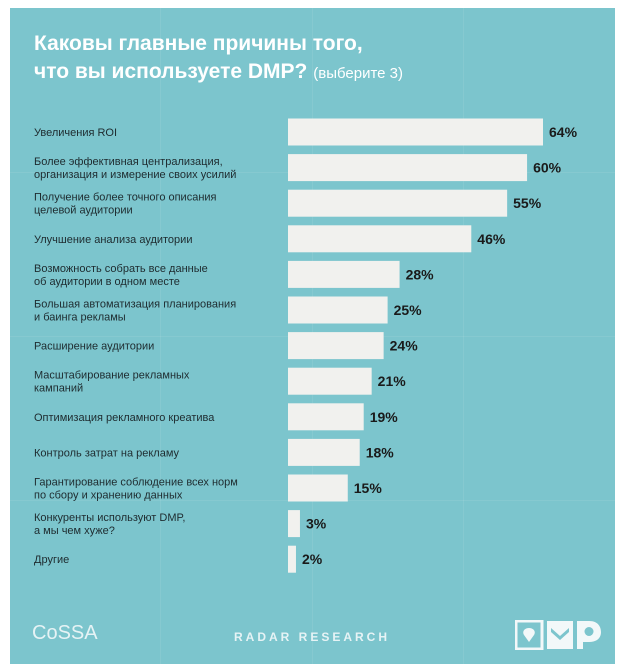  I want to click on data-label: 19%, so click(384, 417).